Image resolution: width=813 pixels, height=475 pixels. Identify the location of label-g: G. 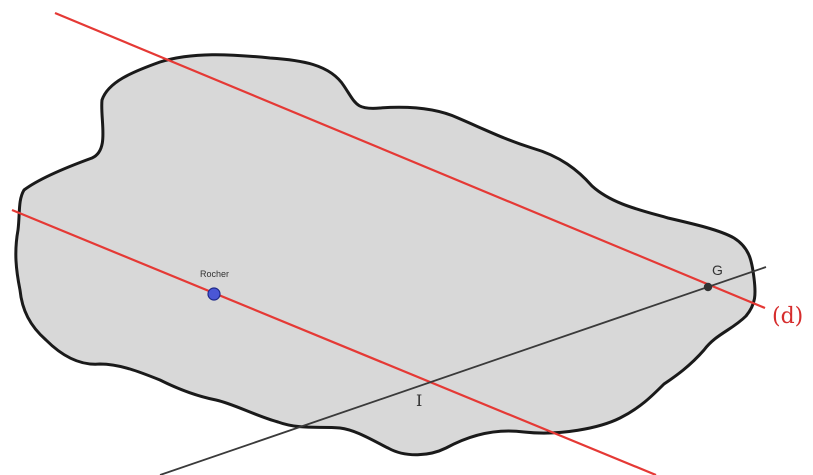
(717, 270).